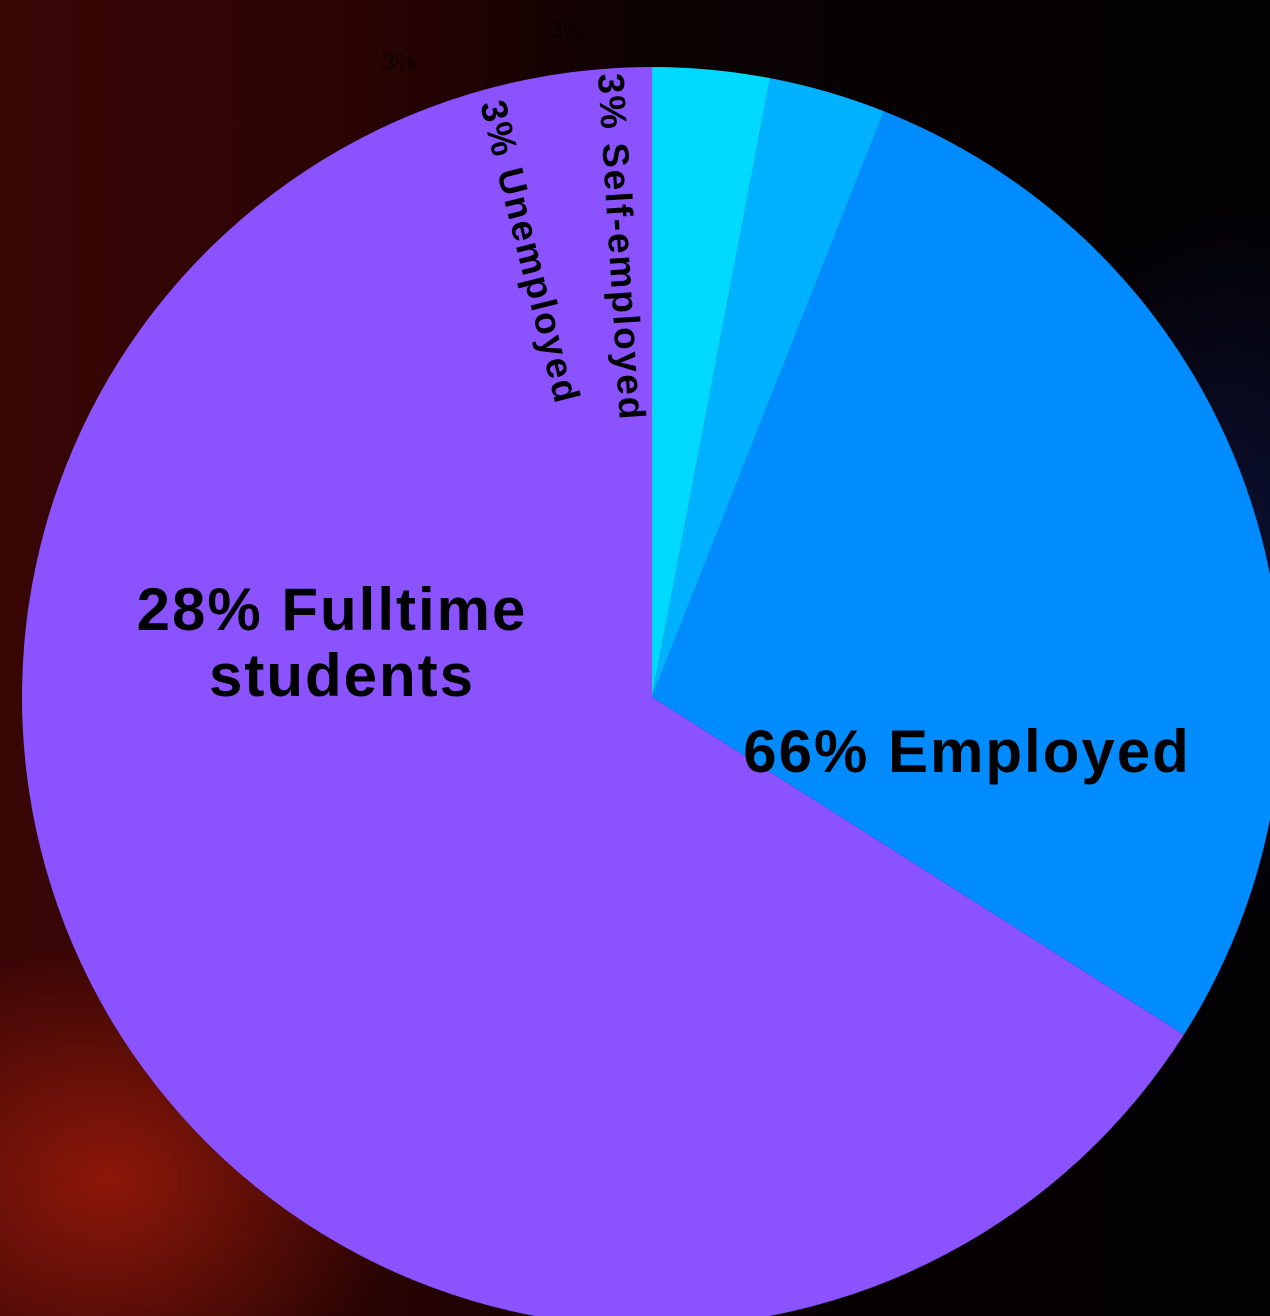  Describe the element at coordinates (567, 30) in the screenshot. I see `outer-label-self-employed: 3%` at that location.